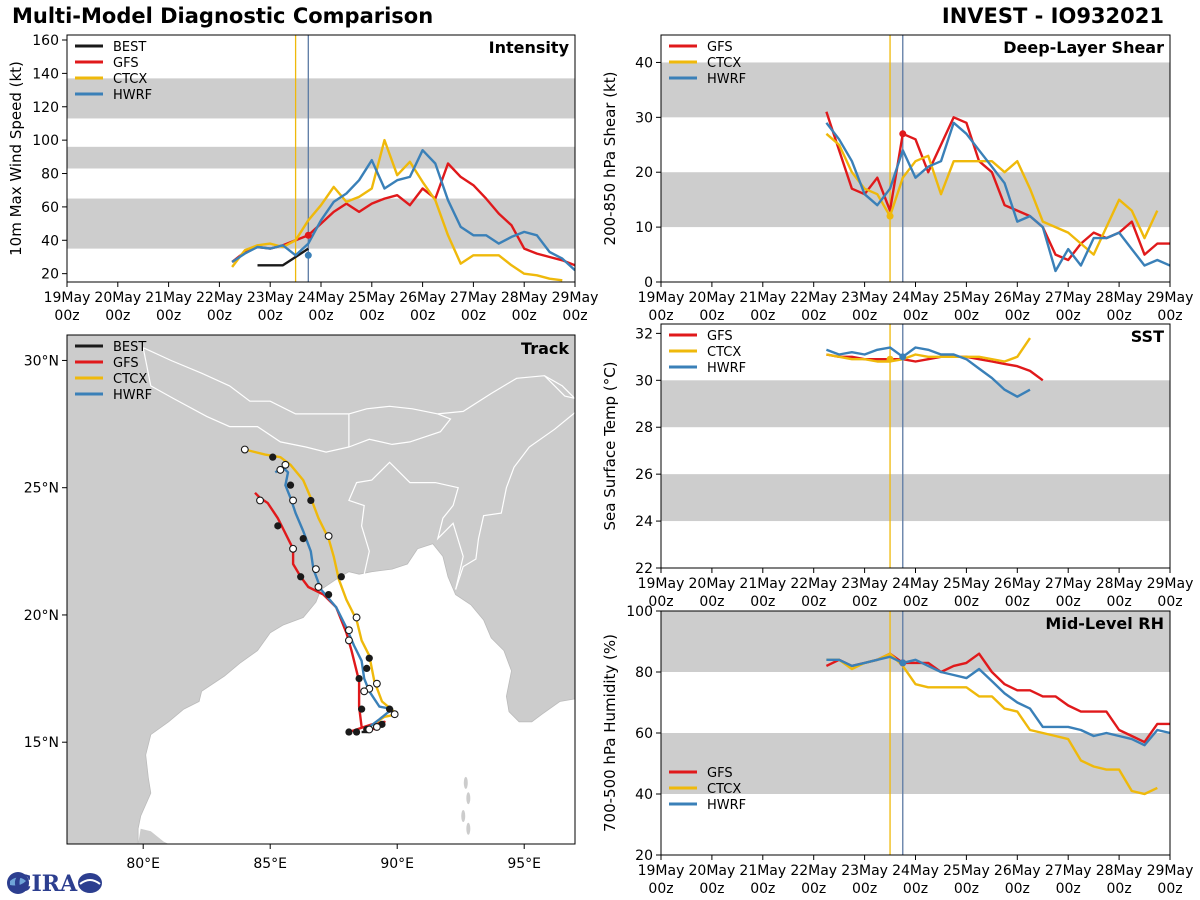 The width and height of the screenshot is (1200, 900). Describe the element at coordinates (397, 864) in the screenshot. I see `track-xtick-label: 90°E` at that location.